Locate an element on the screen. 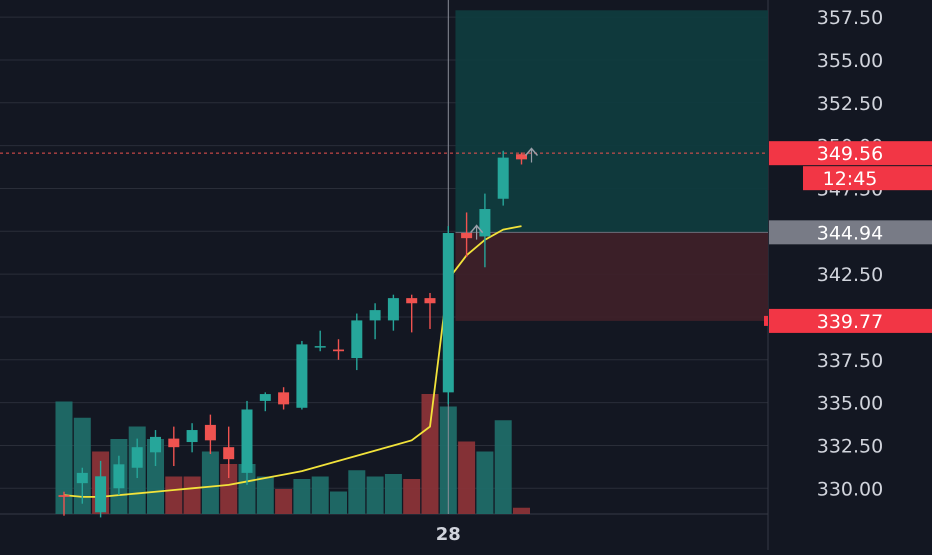 The image size is (932, 555). y-tick-label: 332.50 is located at coordinates (850, 446).